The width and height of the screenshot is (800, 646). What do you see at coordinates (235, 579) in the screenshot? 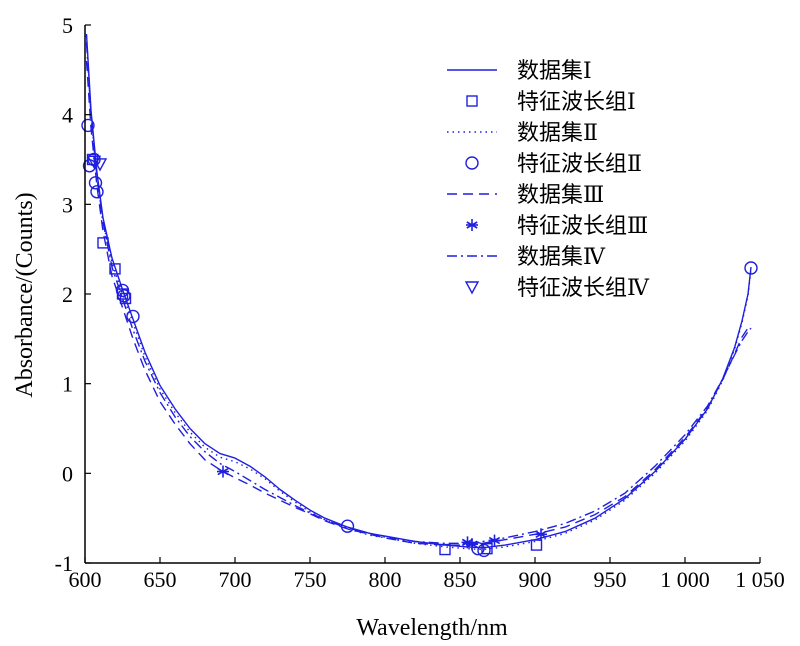
I see `x-tick-label: 700` at bounding box center [235, 579].